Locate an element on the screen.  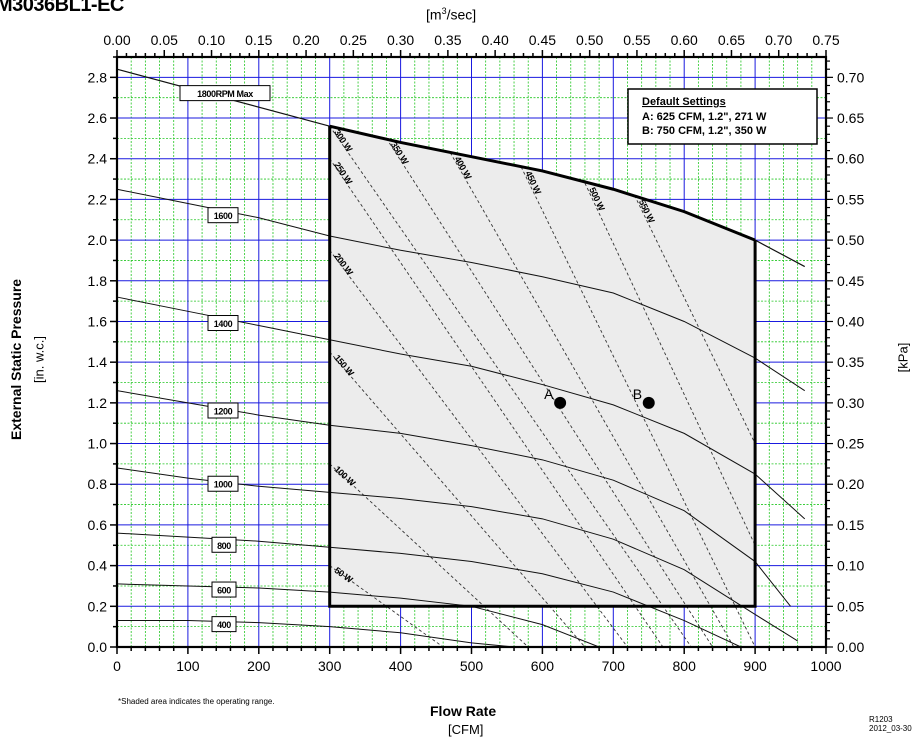
y2-tick-label: 0.25 is located at coordinates (850, 444).